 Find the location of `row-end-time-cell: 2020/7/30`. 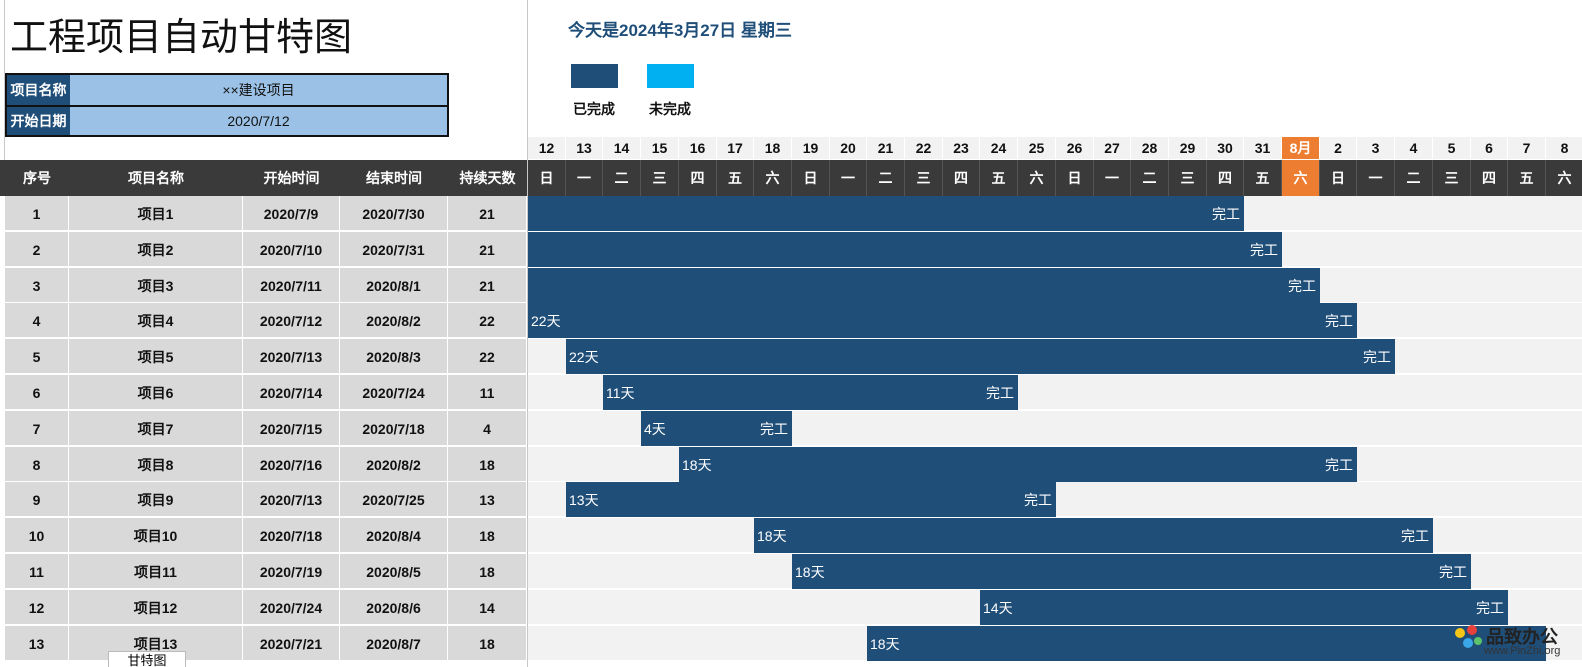

row-end-time-cell: 2020/7/30 is located at coordinates (394, 213).